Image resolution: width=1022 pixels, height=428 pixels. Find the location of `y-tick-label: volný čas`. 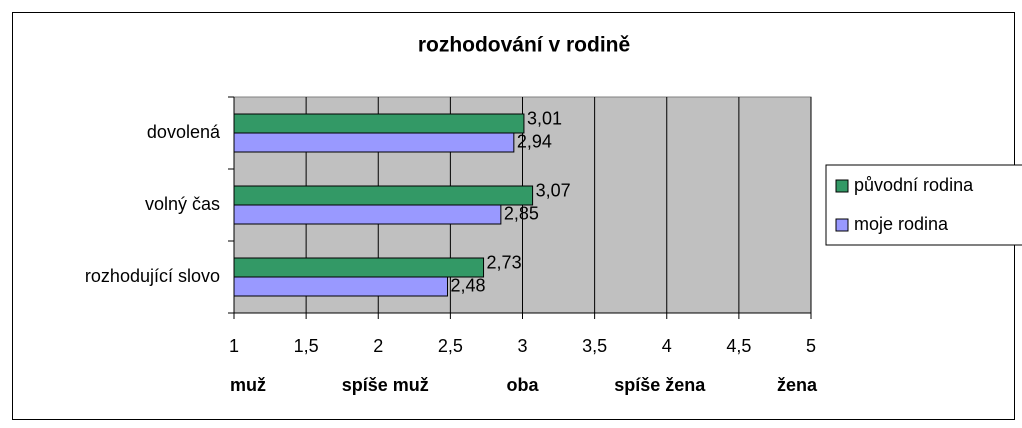

y-tick-label: volný čas is located at coordinates (182, 204).